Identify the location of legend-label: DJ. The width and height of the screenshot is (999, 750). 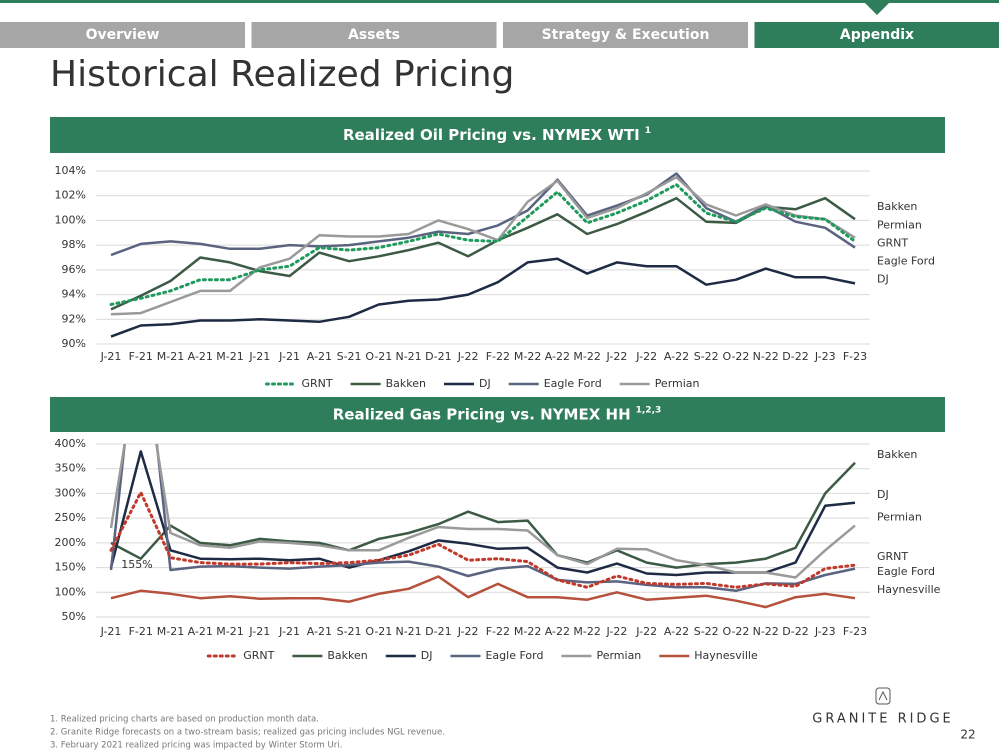
(427, 655).